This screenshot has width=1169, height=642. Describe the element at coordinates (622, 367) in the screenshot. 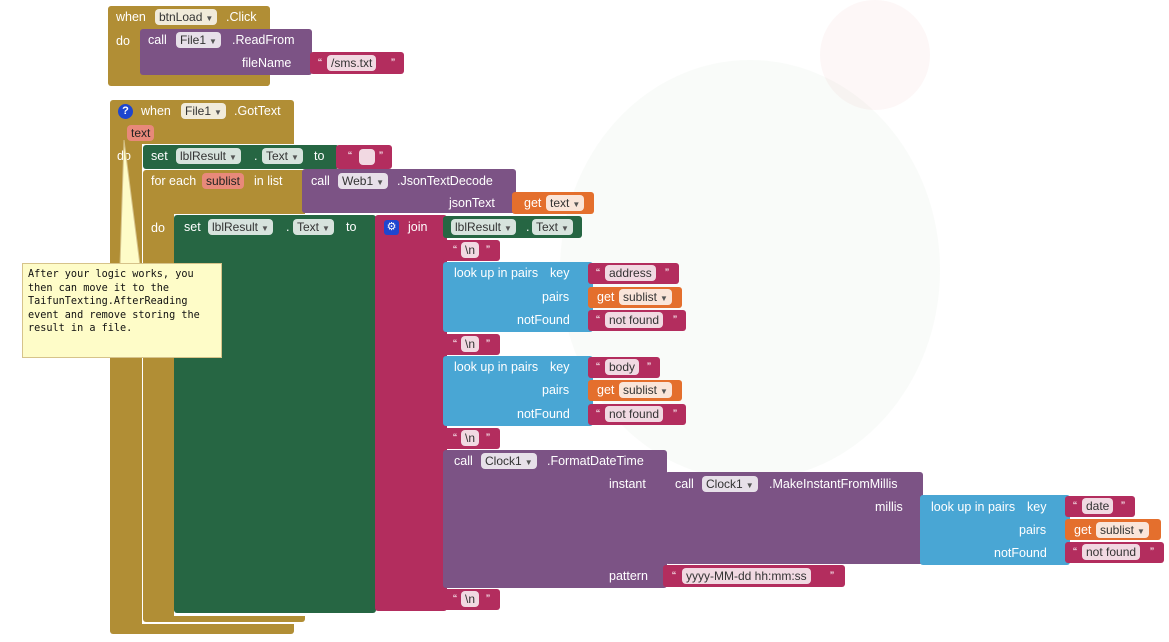

I see `text-value-body: body` at that location.